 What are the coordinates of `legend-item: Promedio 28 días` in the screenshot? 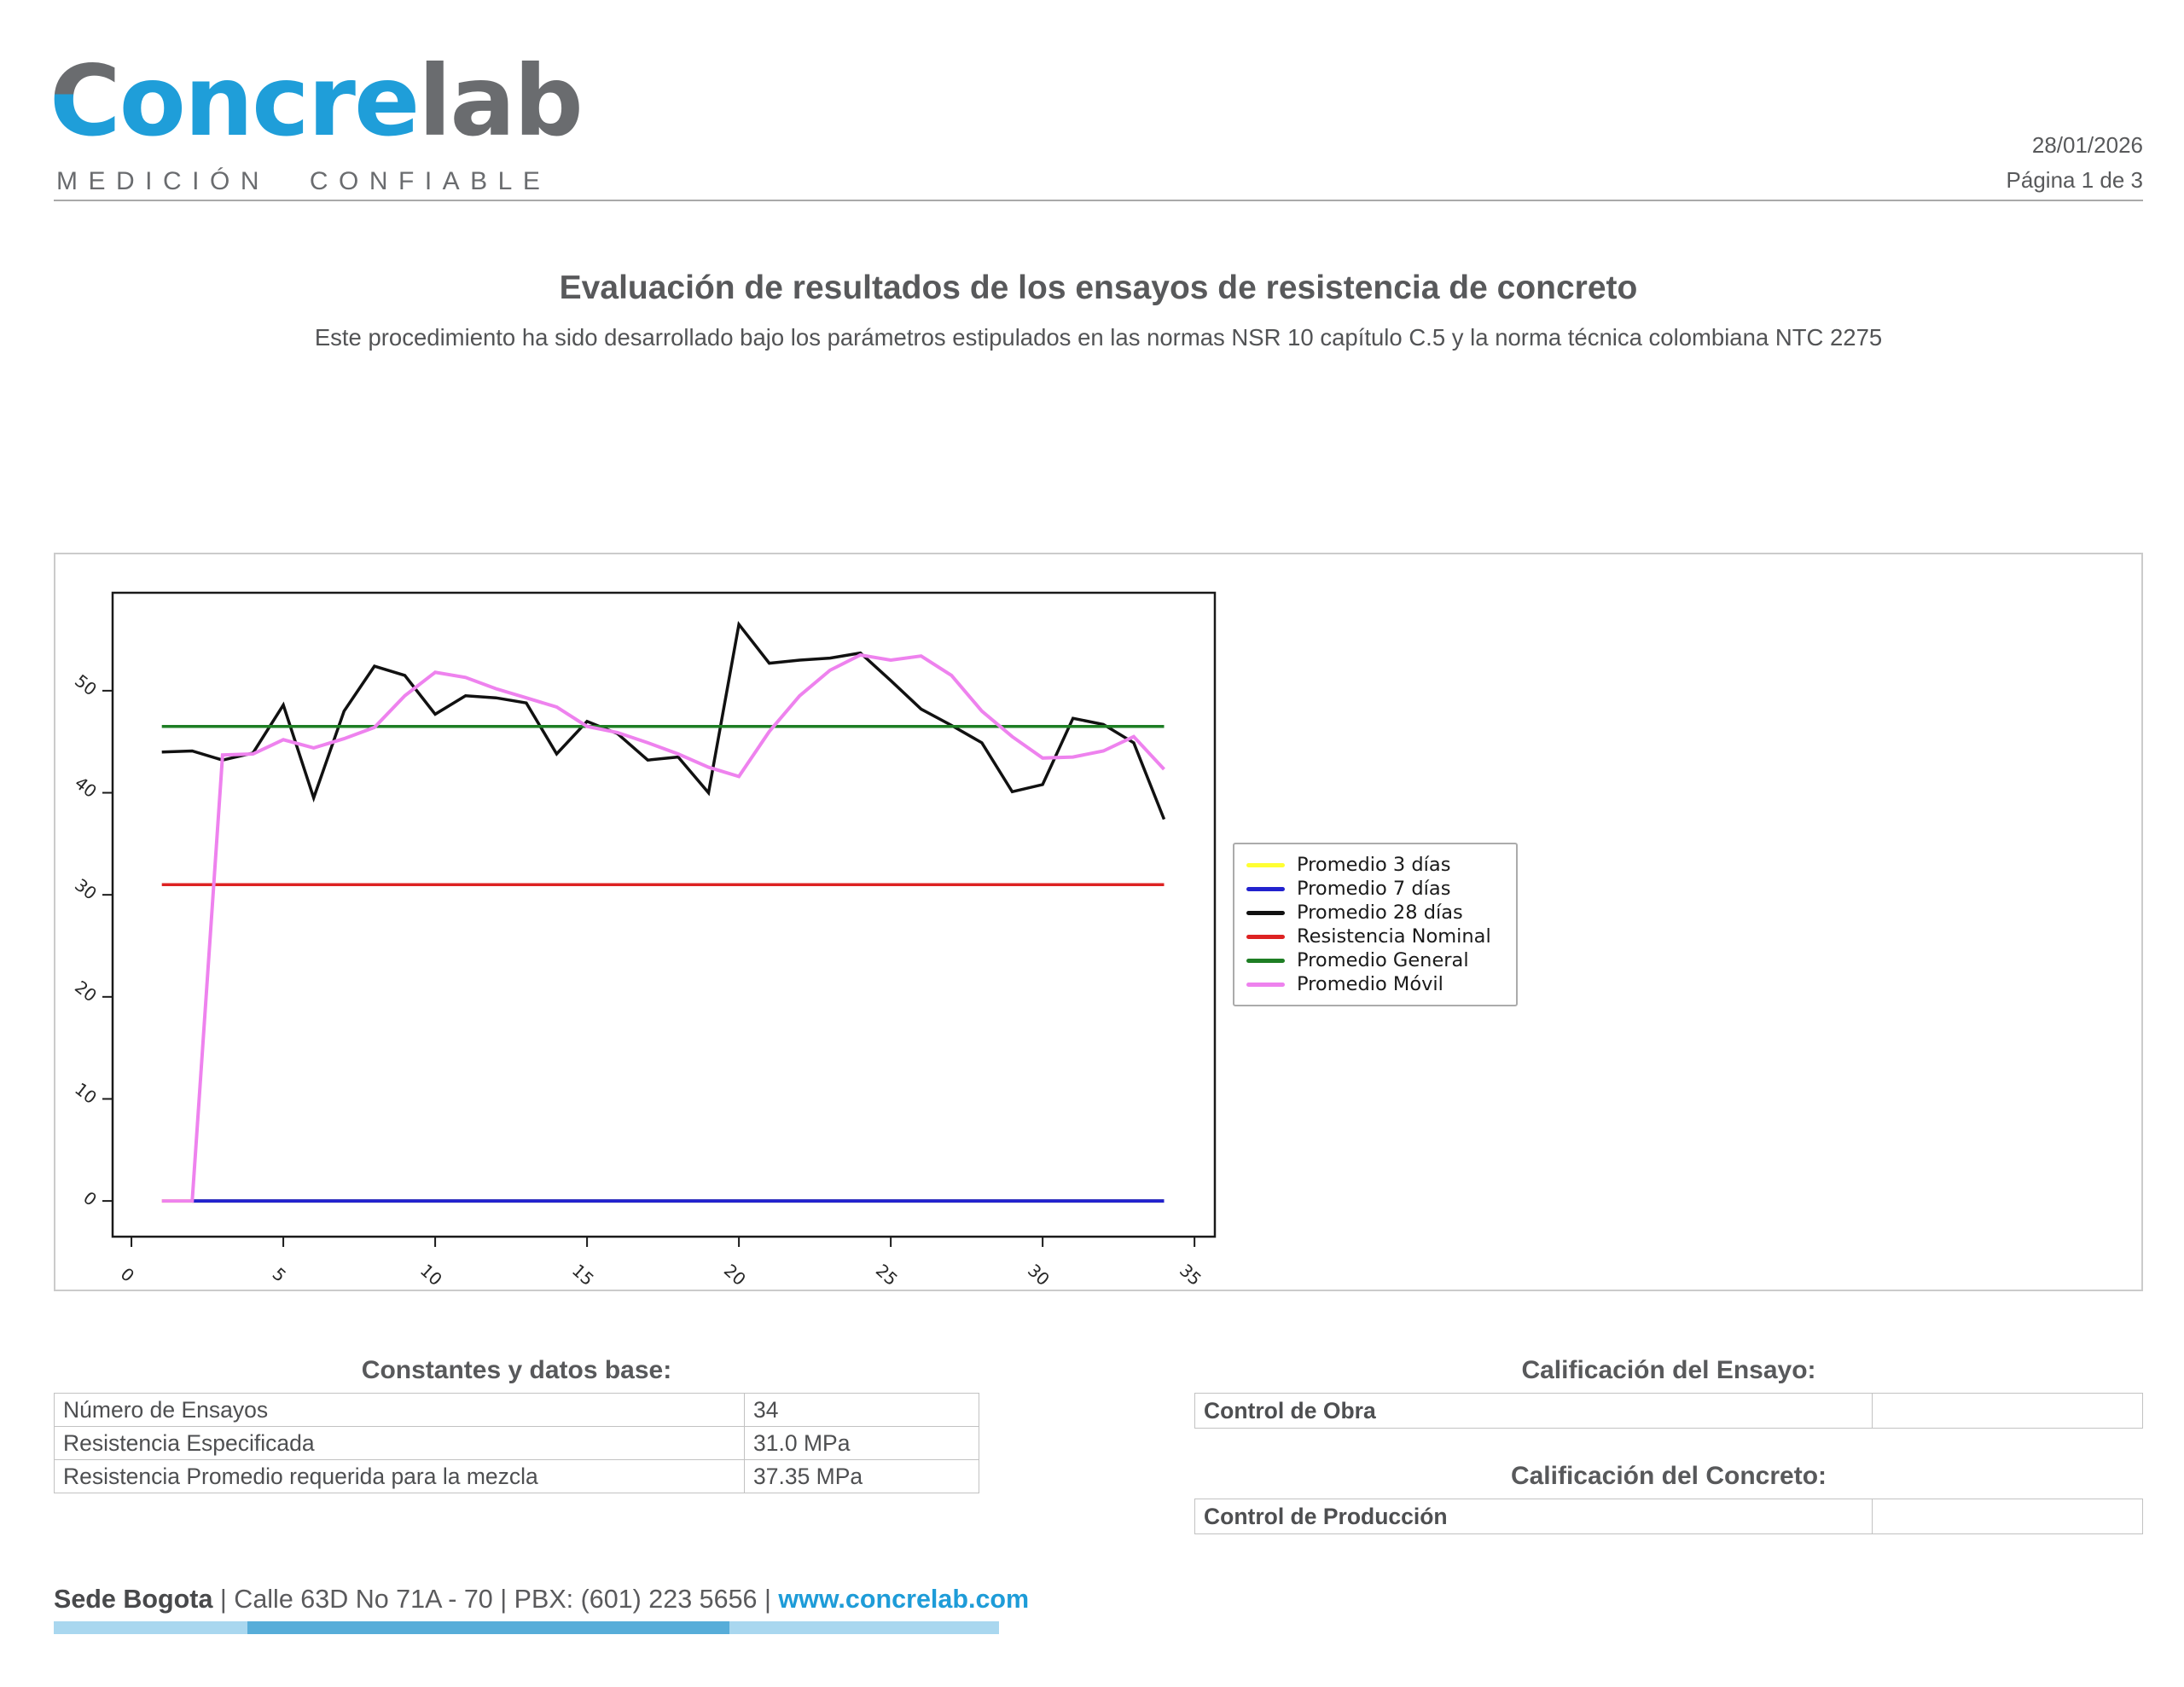 It's located at (1375, 913).